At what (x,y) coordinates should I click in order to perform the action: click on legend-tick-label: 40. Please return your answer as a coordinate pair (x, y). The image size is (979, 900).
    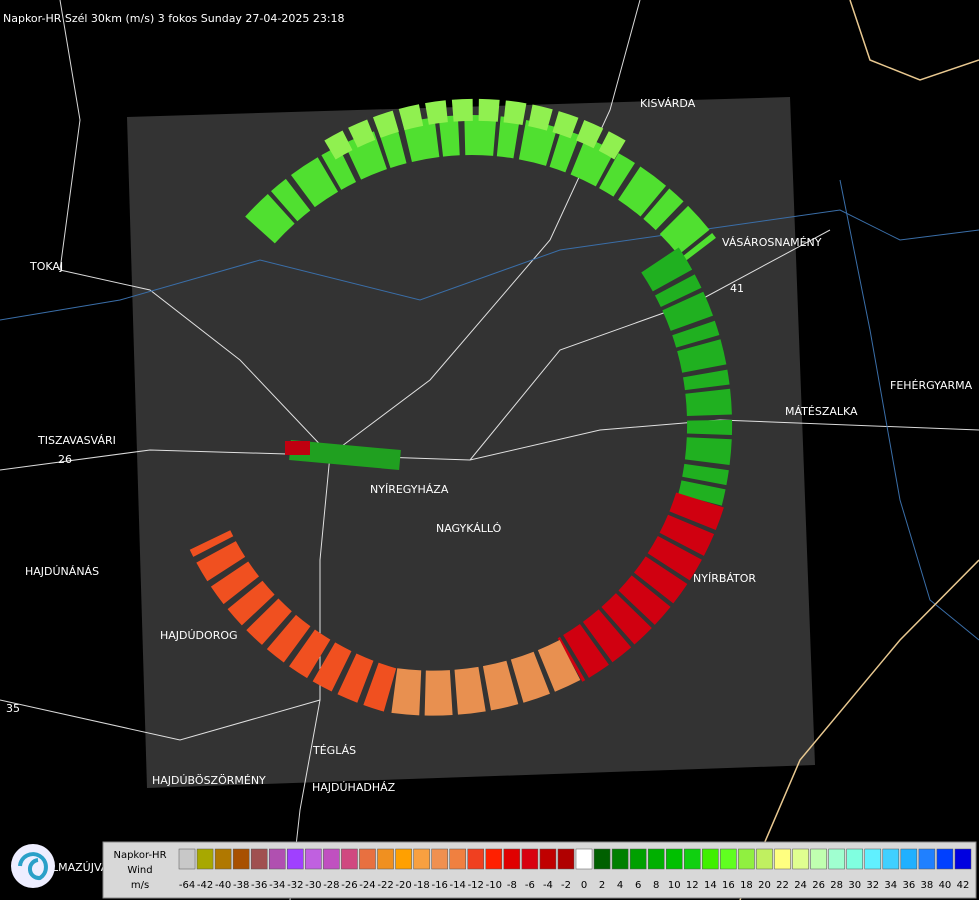
    Looking at the image, I should click on (945, 885).